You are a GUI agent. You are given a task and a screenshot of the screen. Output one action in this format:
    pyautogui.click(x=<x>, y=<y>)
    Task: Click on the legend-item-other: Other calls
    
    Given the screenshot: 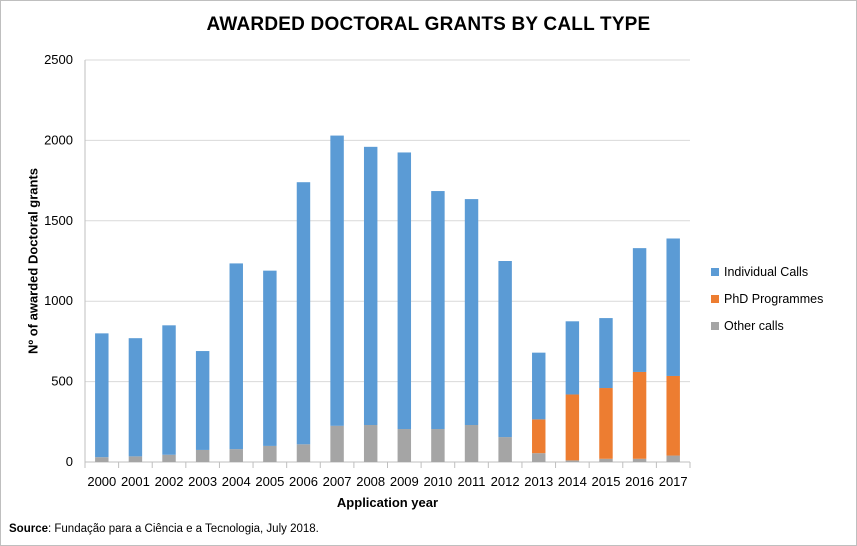 What is the action you would take?
    pyautogui.click(x=767, y=325)
    